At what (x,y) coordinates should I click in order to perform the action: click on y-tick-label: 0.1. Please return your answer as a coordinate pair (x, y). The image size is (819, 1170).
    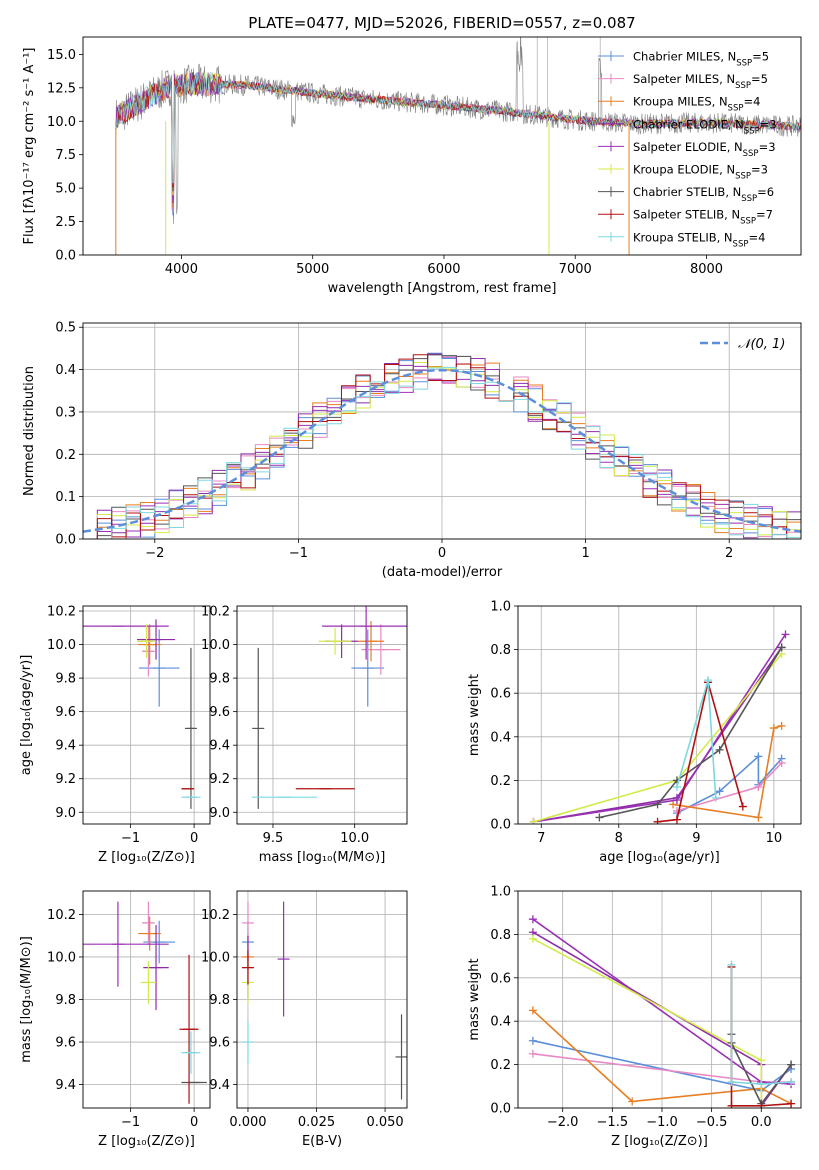
    Looking at the image, I should click on (65, 497).